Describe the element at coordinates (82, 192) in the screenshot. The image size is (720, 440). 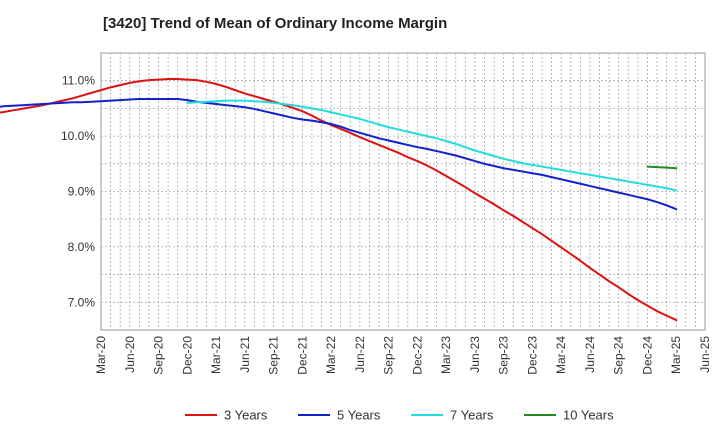
I see `y-tick-label: 9.0%` at that location.